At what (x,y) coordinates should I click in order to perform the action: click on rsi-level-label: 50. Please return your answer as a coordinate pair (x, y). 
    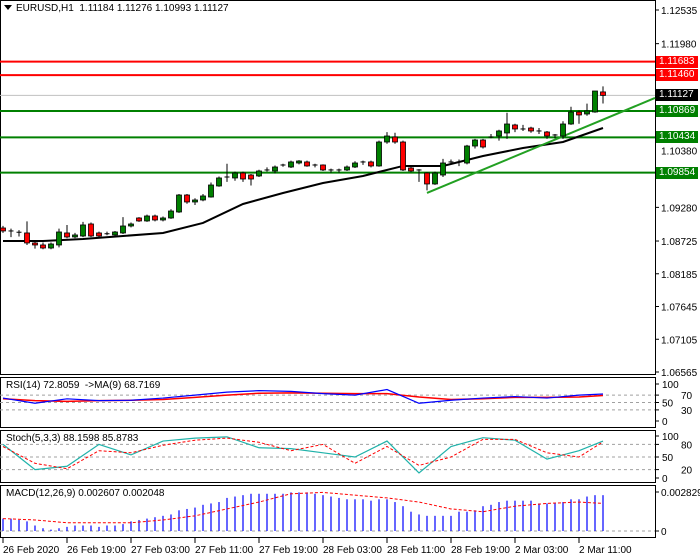
    Looking at the image, I should click on (668, 404).